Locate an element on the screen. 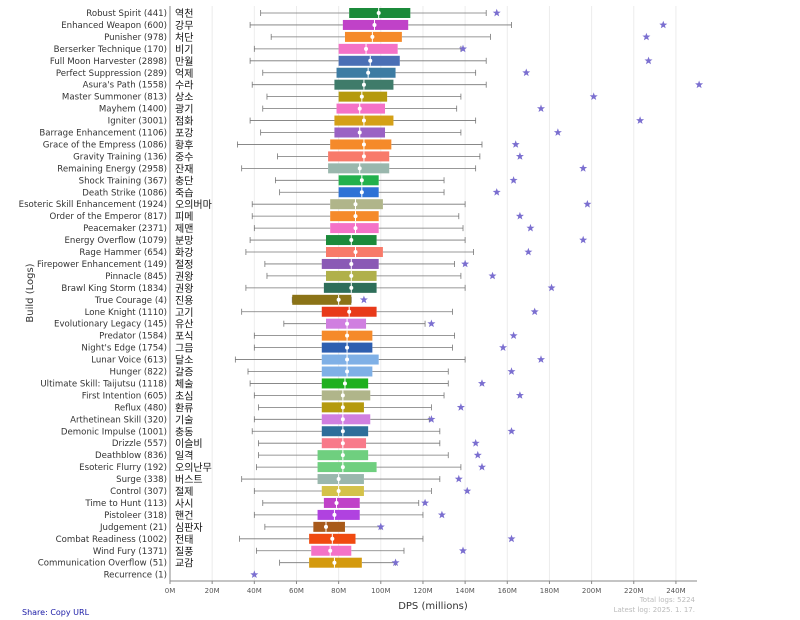 This screenshot has height=620, width=800. build-korean-label: 화강 is located at coordinates (184, 253).